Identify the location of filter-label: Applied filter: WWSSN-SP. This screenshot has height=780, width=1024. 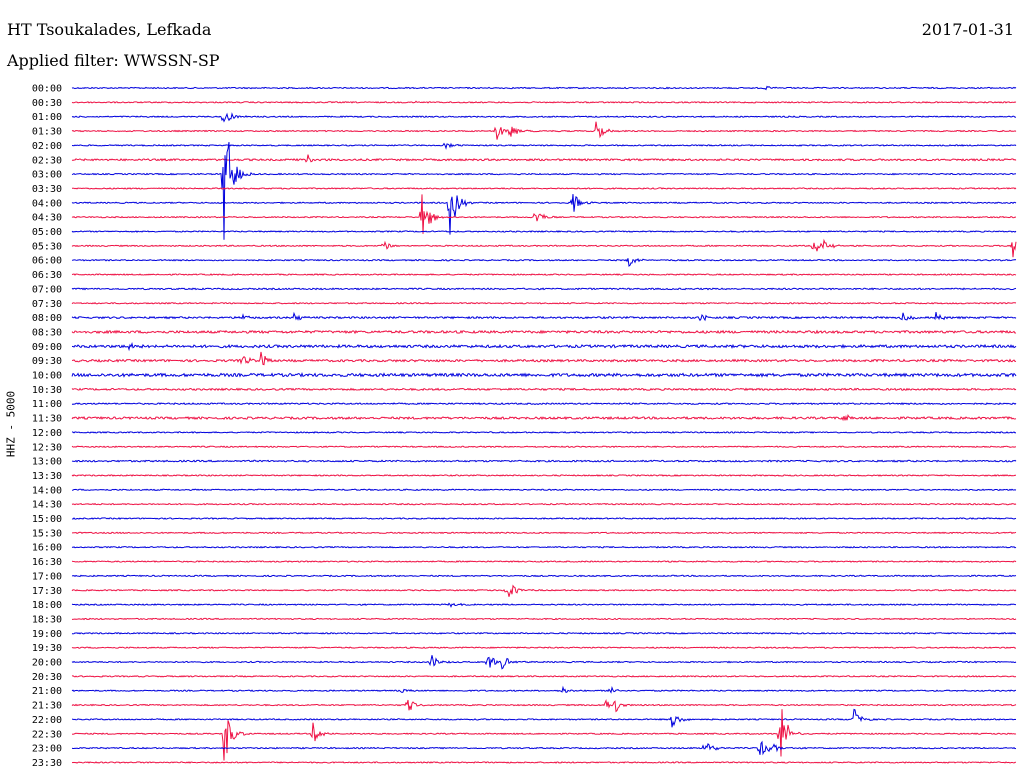
(113, 60).